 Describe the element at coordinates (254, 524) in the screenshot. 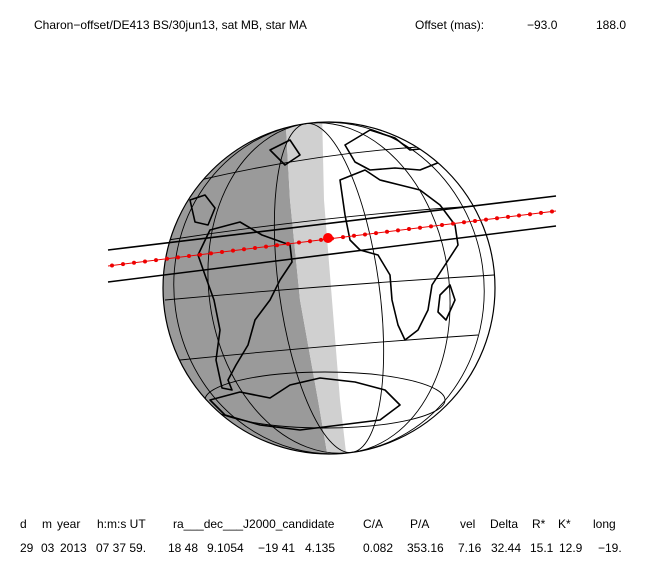

I see `column-header: ra___dec___J2000_candidate` at that location.